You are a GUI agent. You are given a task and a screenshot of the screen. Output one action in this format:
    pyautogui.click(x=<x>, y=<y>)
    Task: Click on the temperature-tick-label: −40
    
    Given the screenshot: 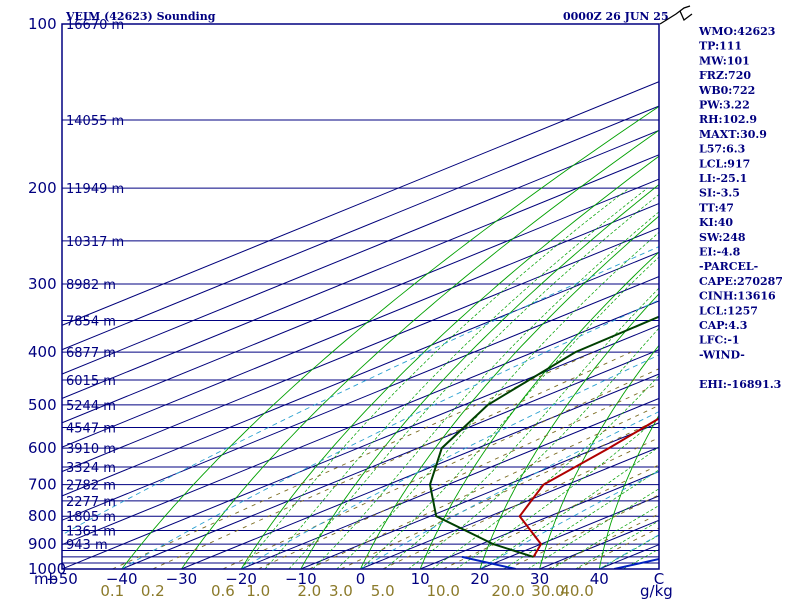 What is the action you would take?
    pyautogui.click(x=122, y=579)
    